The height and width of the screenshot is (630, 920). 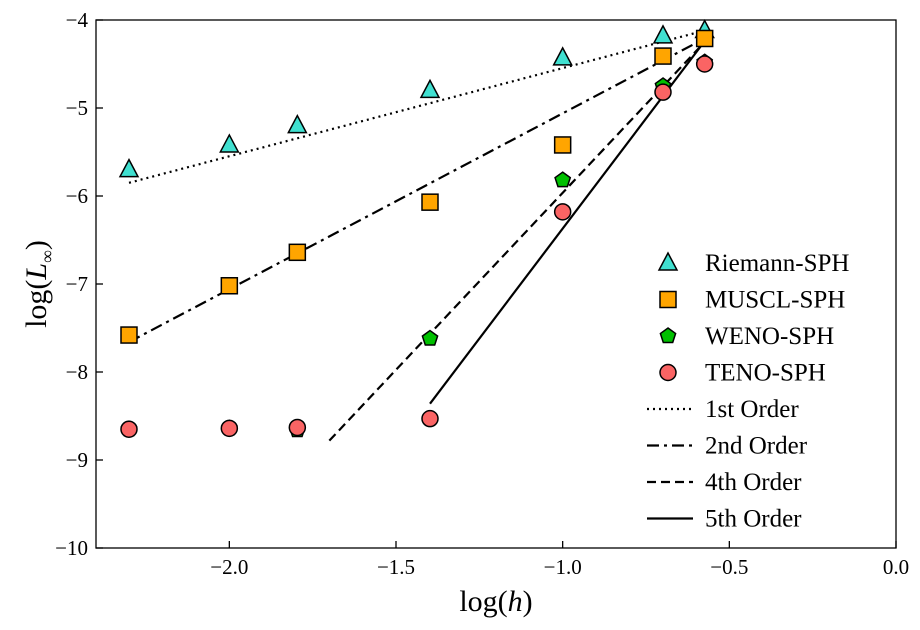 I want to click on legend-label: 2nd Order, so click(x=756, y=446).